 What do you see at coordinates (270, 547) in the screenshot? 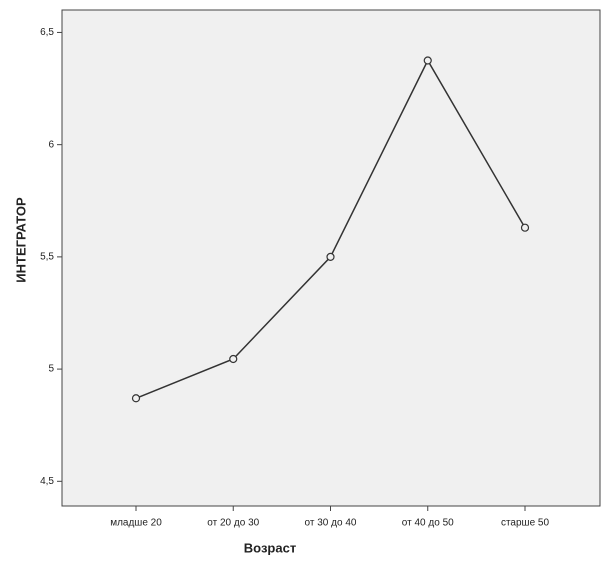
I see `x-axis-title: Возраст` at bounding box center [270, 547].